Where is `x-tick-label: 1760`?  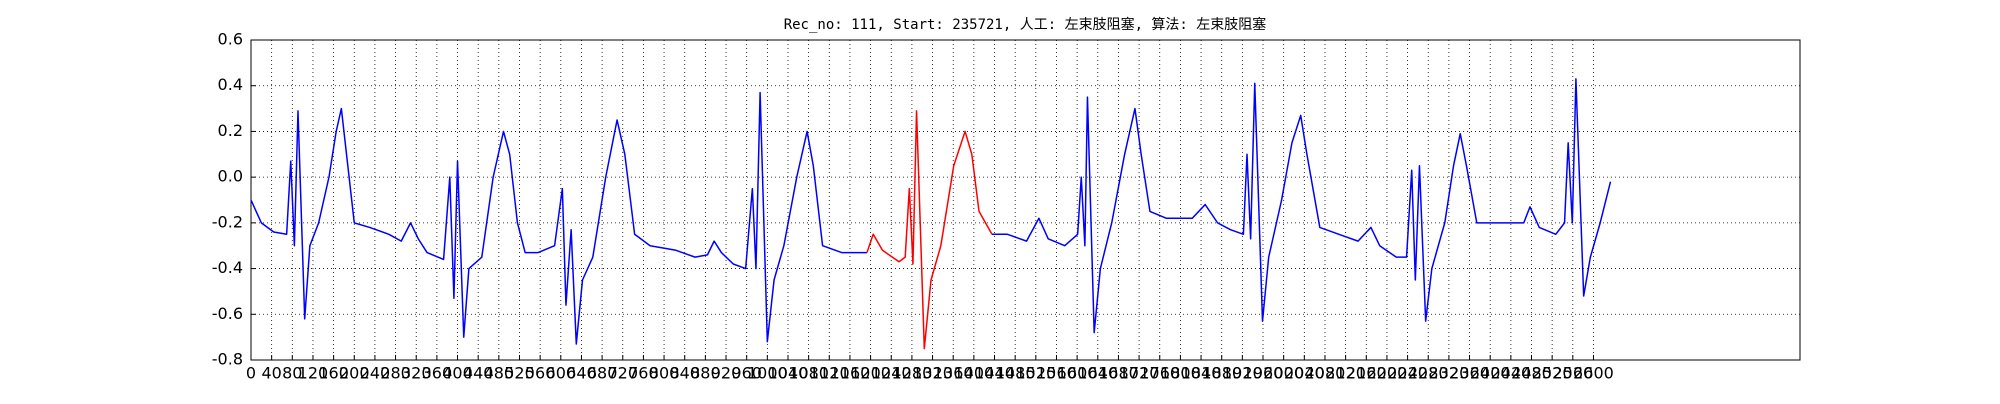
x-tick-label: 1760 is located at coordinates (1159, 373).